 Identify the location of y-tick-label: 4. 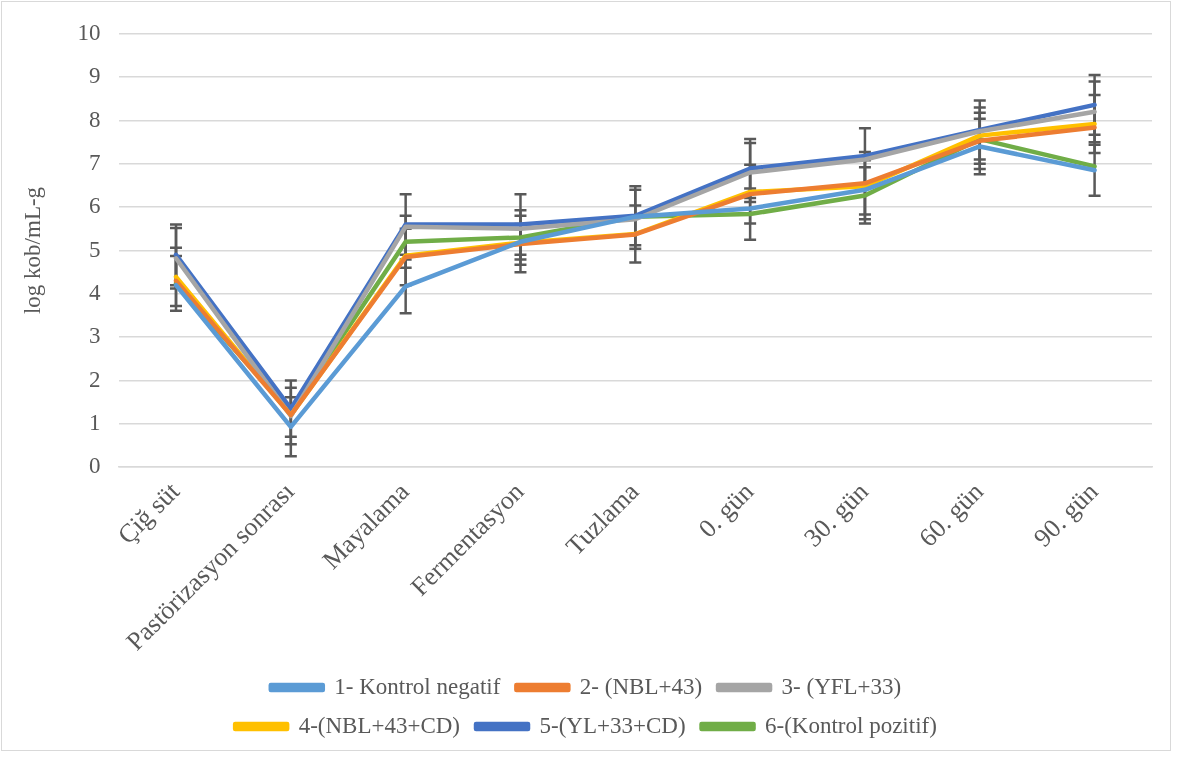
(95, 292).